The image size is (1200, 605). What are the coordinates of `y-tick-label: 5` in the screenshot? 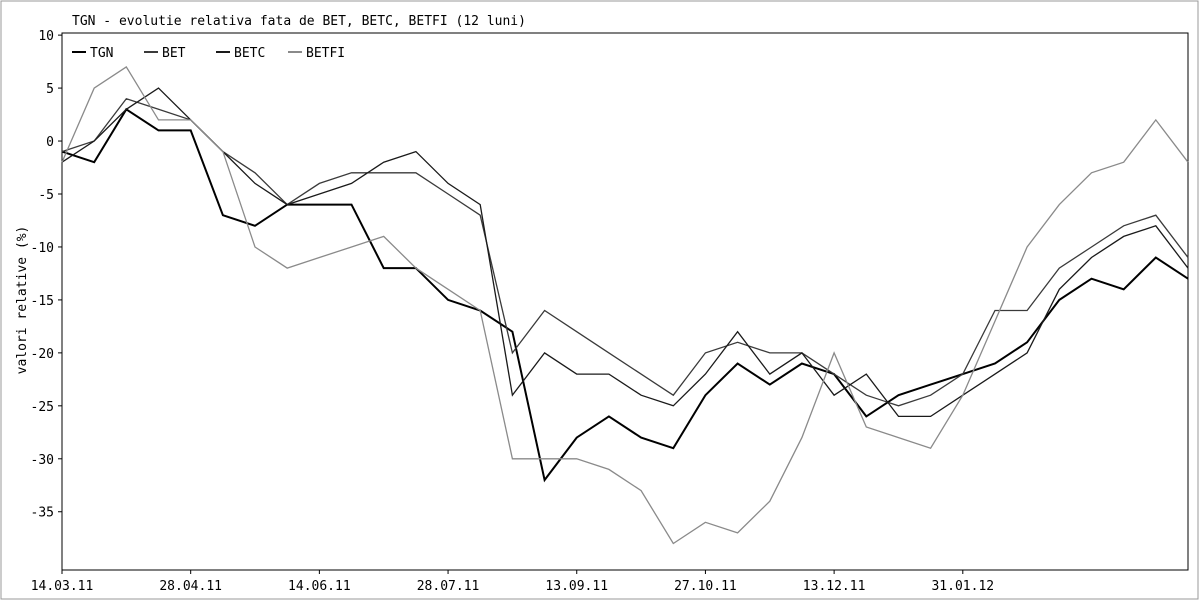 It's located at (50, 89).